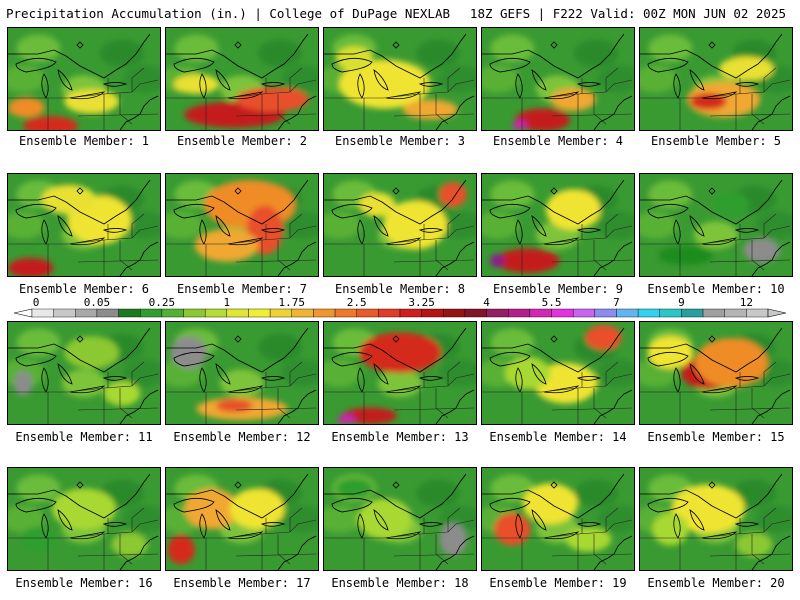  What do you see at coordinates (162, 302) in the screenshot?
I see `colorbar-tick-label: 0.25` at bounding box center [162, 302].